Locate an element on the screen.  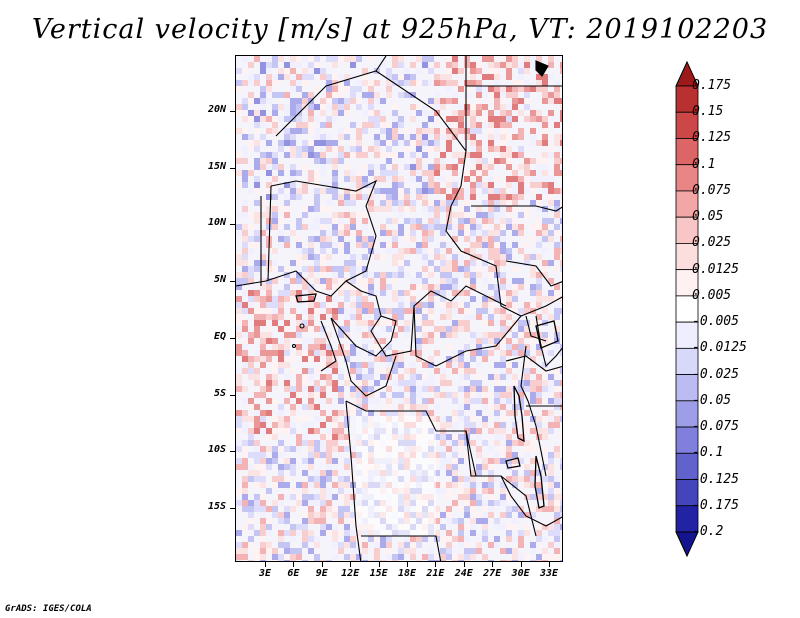
colorbar-tick-label: 0.15 is located at coordinates (708, 112).